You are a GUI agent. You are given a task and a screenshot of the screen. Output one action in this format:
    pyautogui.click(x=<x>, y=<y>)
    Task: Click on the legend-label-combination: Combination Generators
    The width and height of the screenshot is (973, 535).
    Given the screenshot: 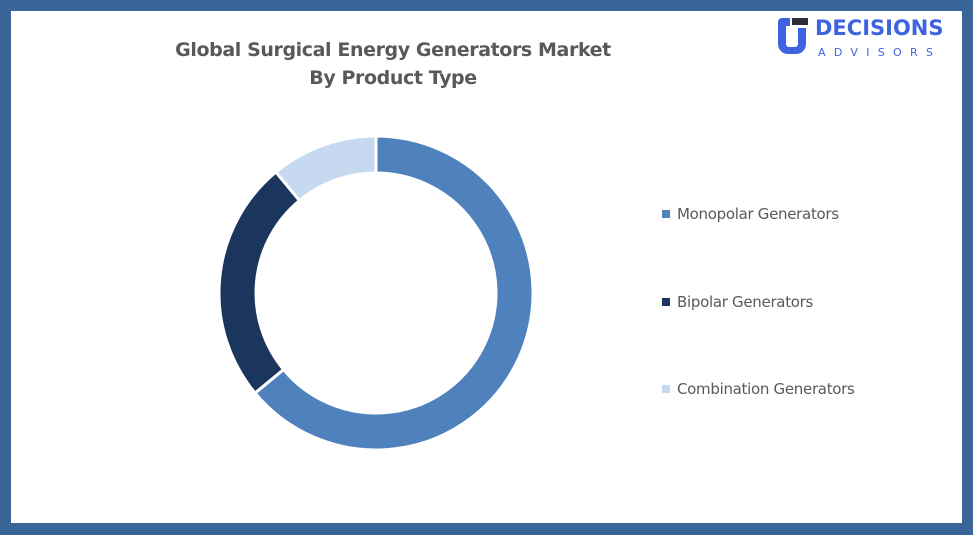 What is the action you would take?
    pyautogui.click(x=766, y=389)
    